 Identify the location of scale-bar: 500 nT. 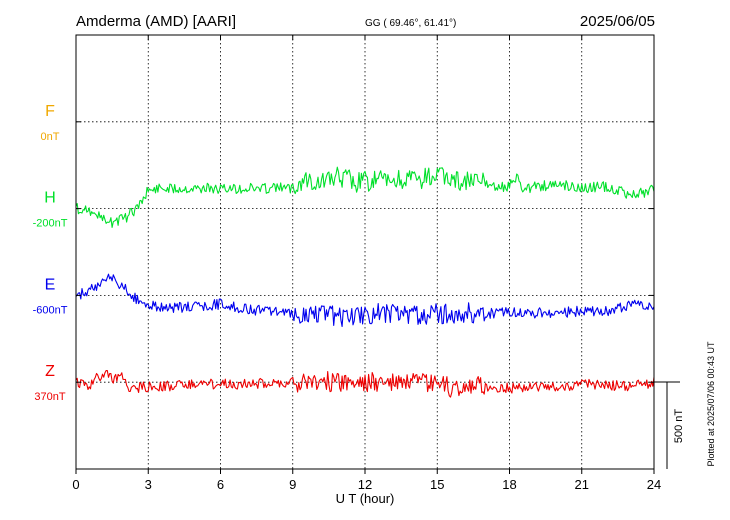
(669, 425).